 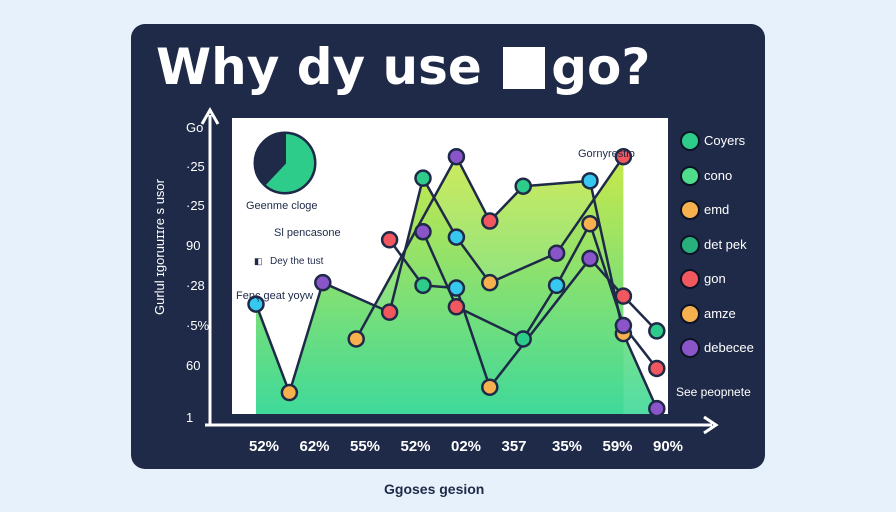 What do you see at coordinates (314, 446) in the screenshot?
I see `x-tick-label: 62%` at bounding box center [314, 446].